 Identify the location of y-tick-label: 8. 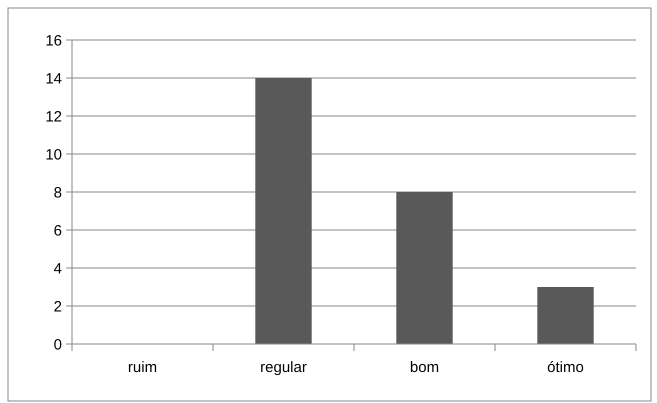
(58, 193).